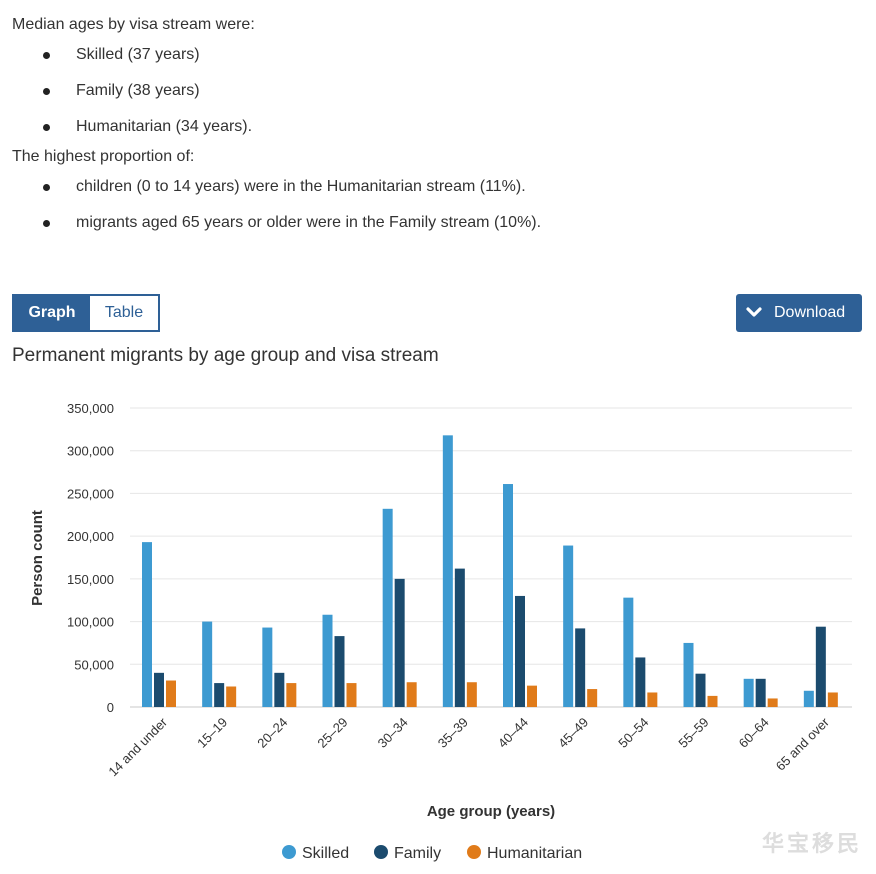 The image size is (876, 874). Describe the element at coordinates (276, 55) in the screenshot. I see `list-item: Skilled (37 years)` at that location.